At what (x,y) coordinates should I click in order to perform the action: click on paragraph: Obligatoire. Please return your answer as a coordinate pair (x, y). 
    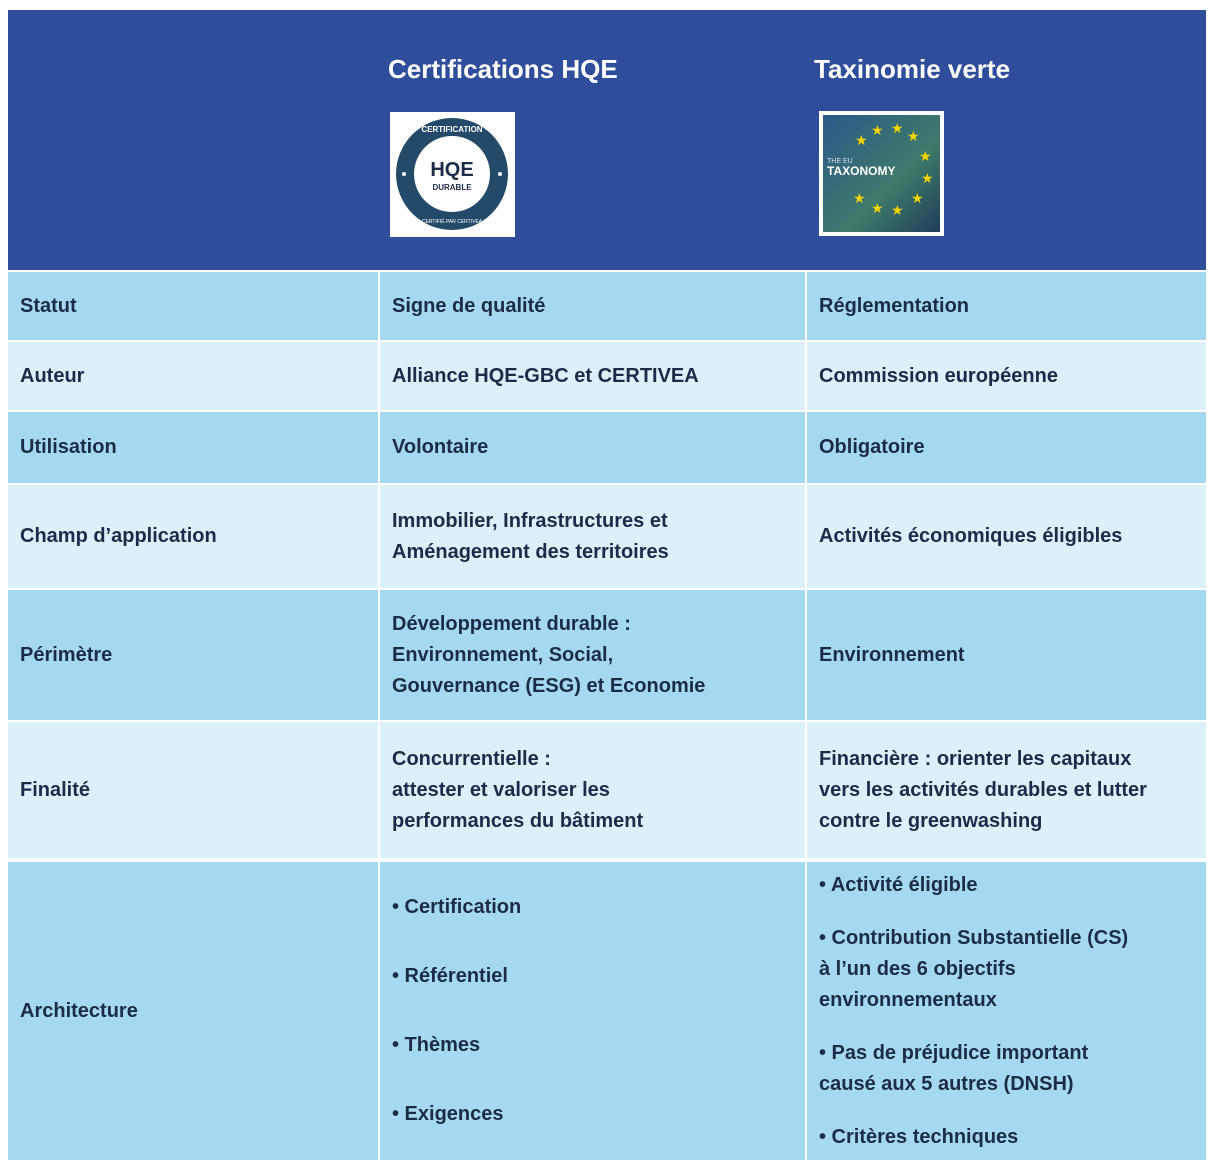
    Looking at the image, I should click on (1012, 447).